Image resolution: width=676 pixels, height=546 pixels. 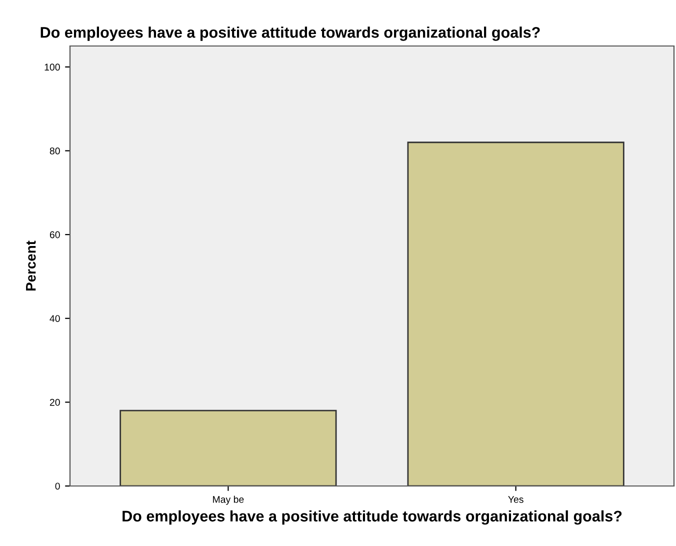 What do you see at coordinates (228, 500) in the screenshot?
I see `x-tick-label: May be` at bounding box center [228, 500].